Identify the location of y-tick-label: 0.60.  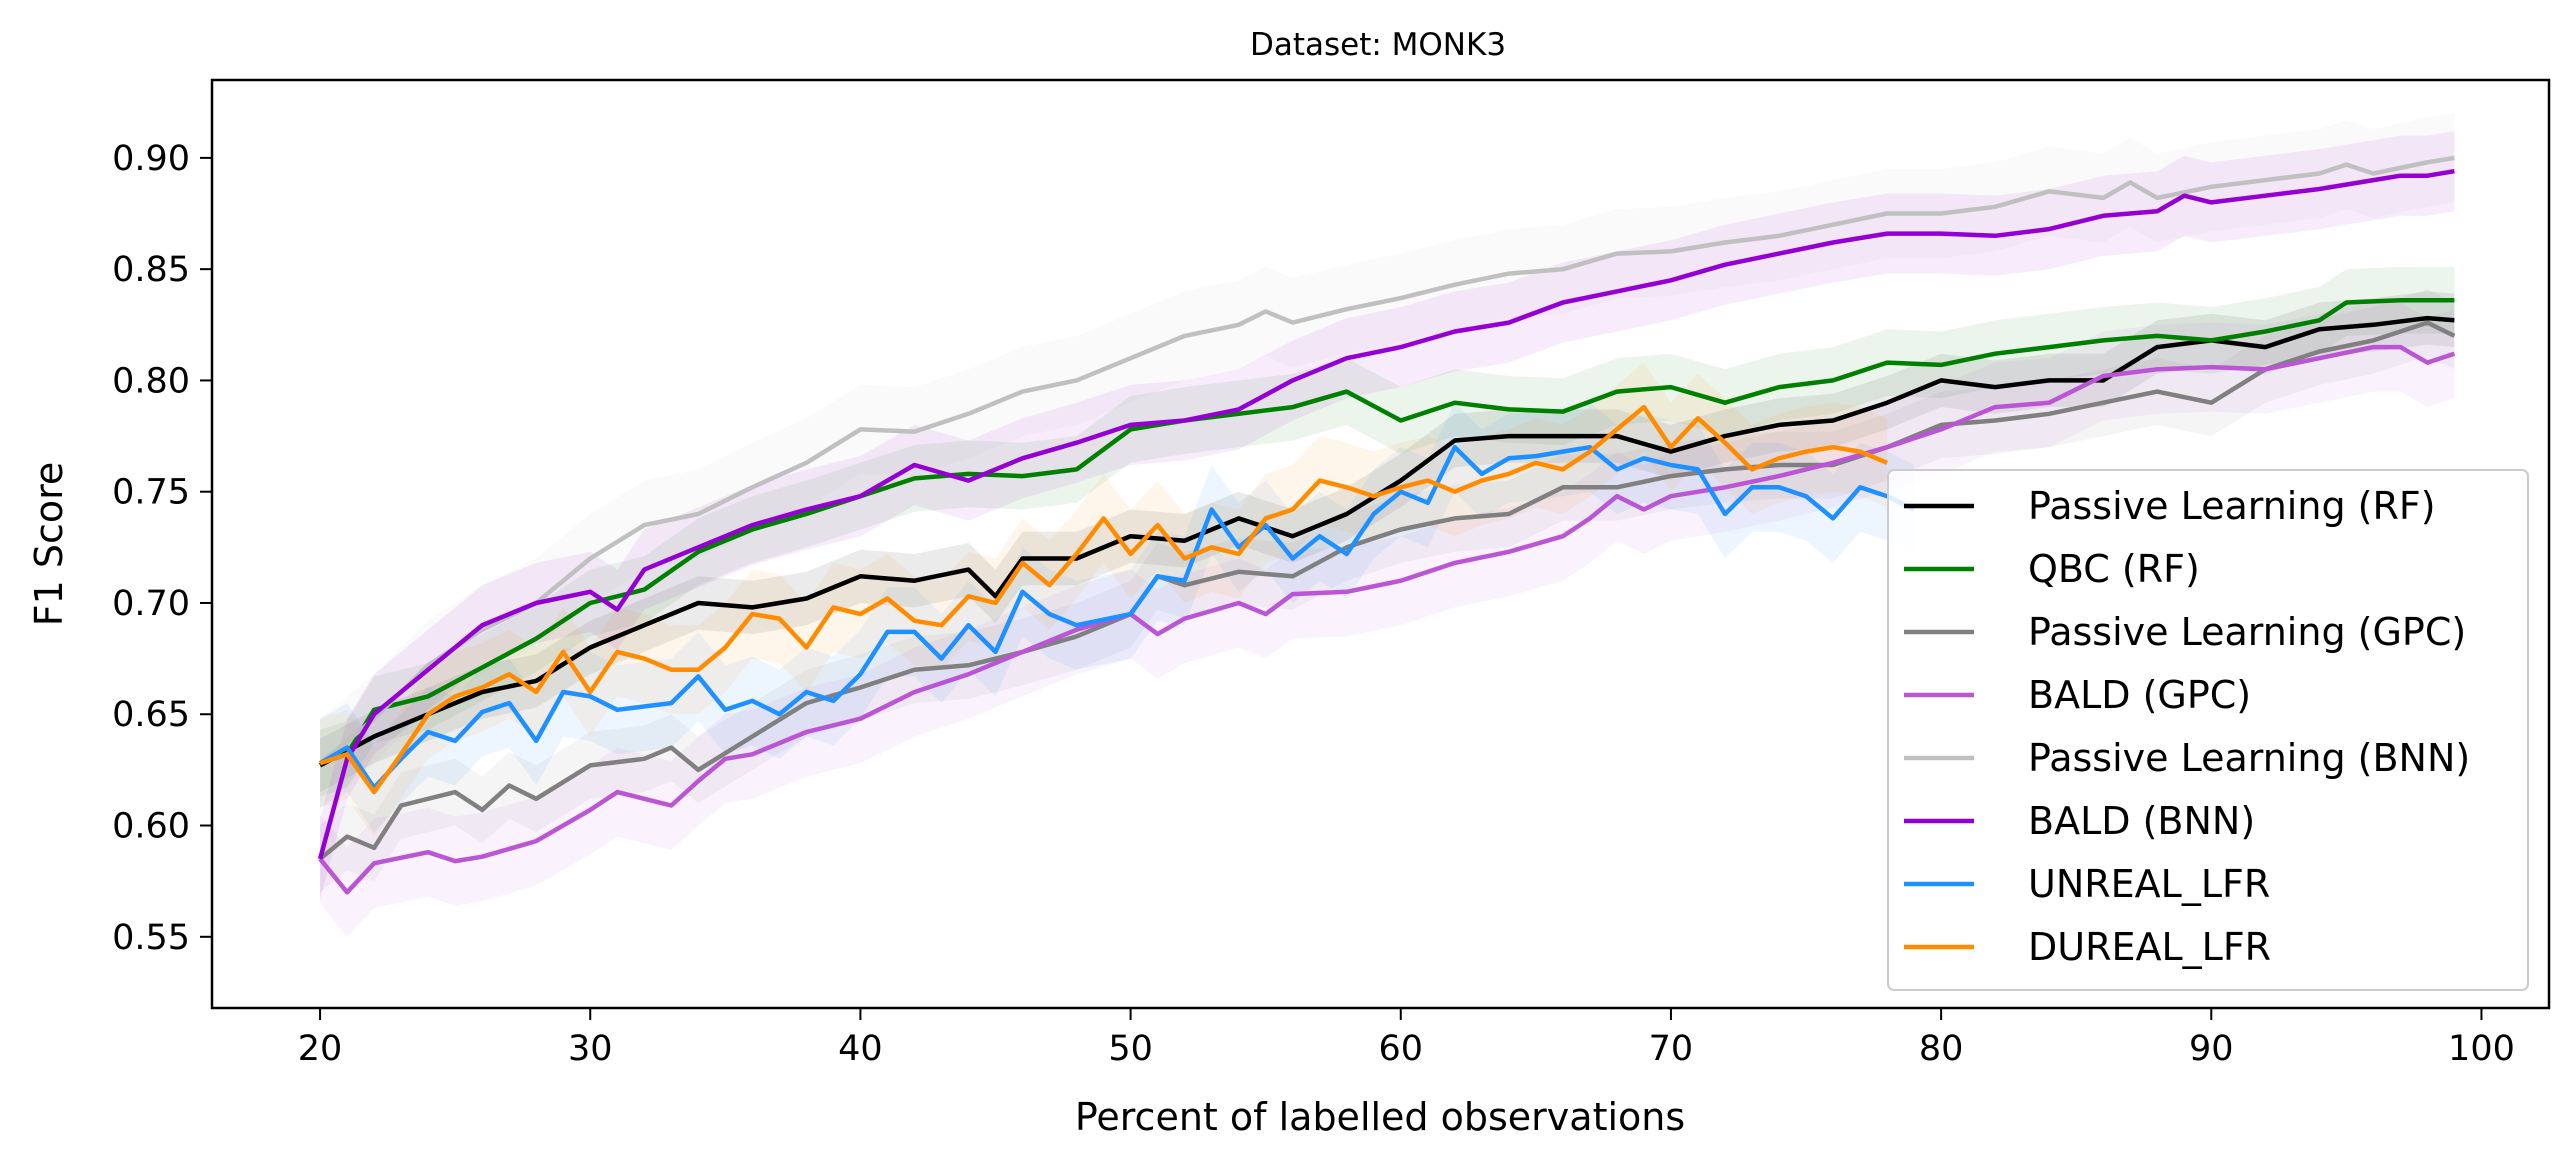
(151, 827).